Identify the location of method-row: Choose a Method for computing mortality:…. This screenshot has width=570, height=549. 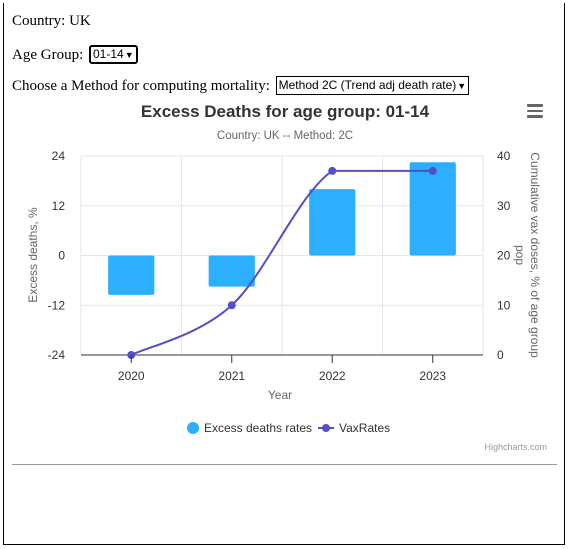
(241, 85).